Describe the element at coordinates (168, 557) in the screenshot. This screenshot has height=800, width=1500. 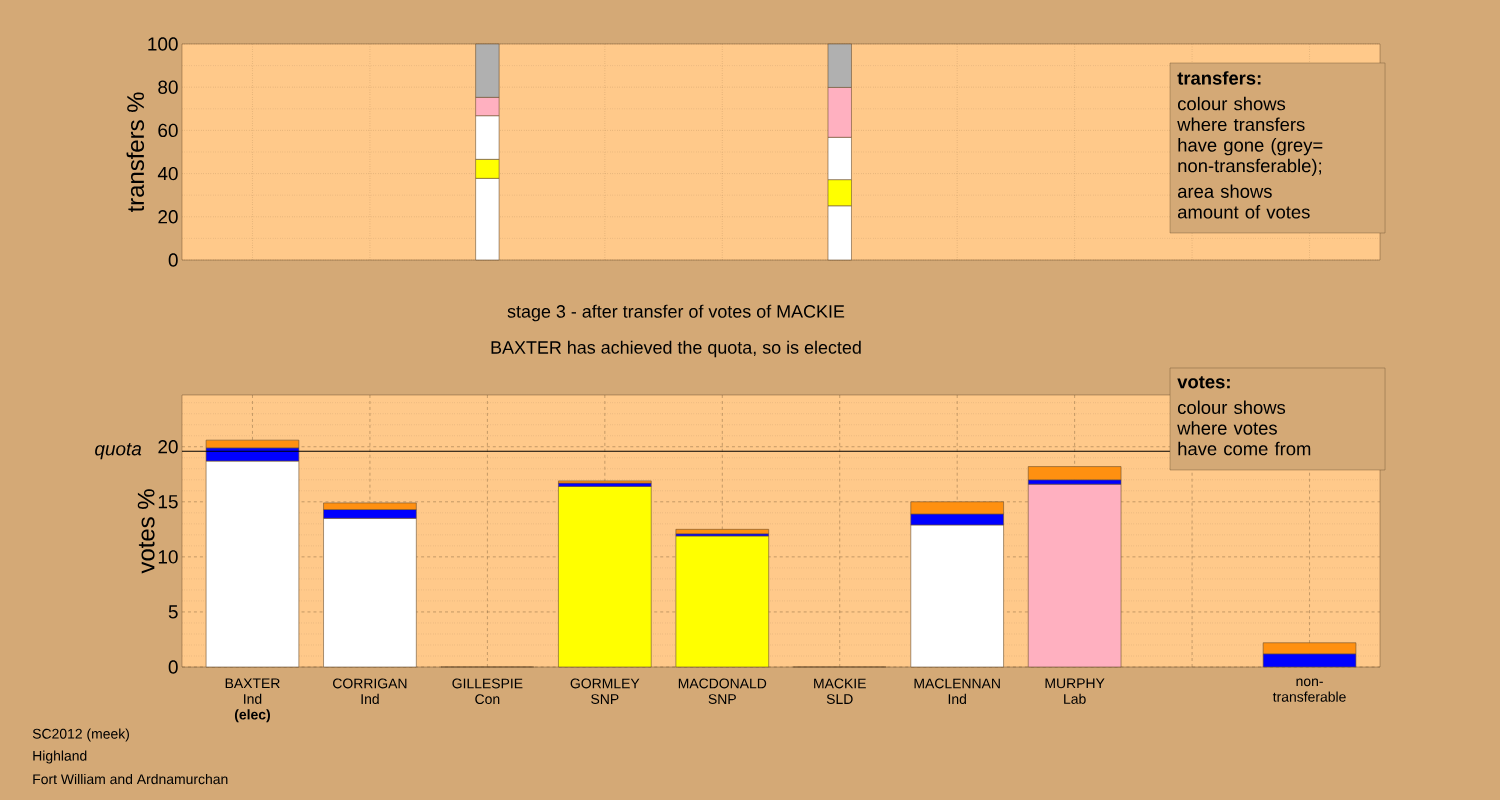
I see `y-tick-label: 10` at that location.